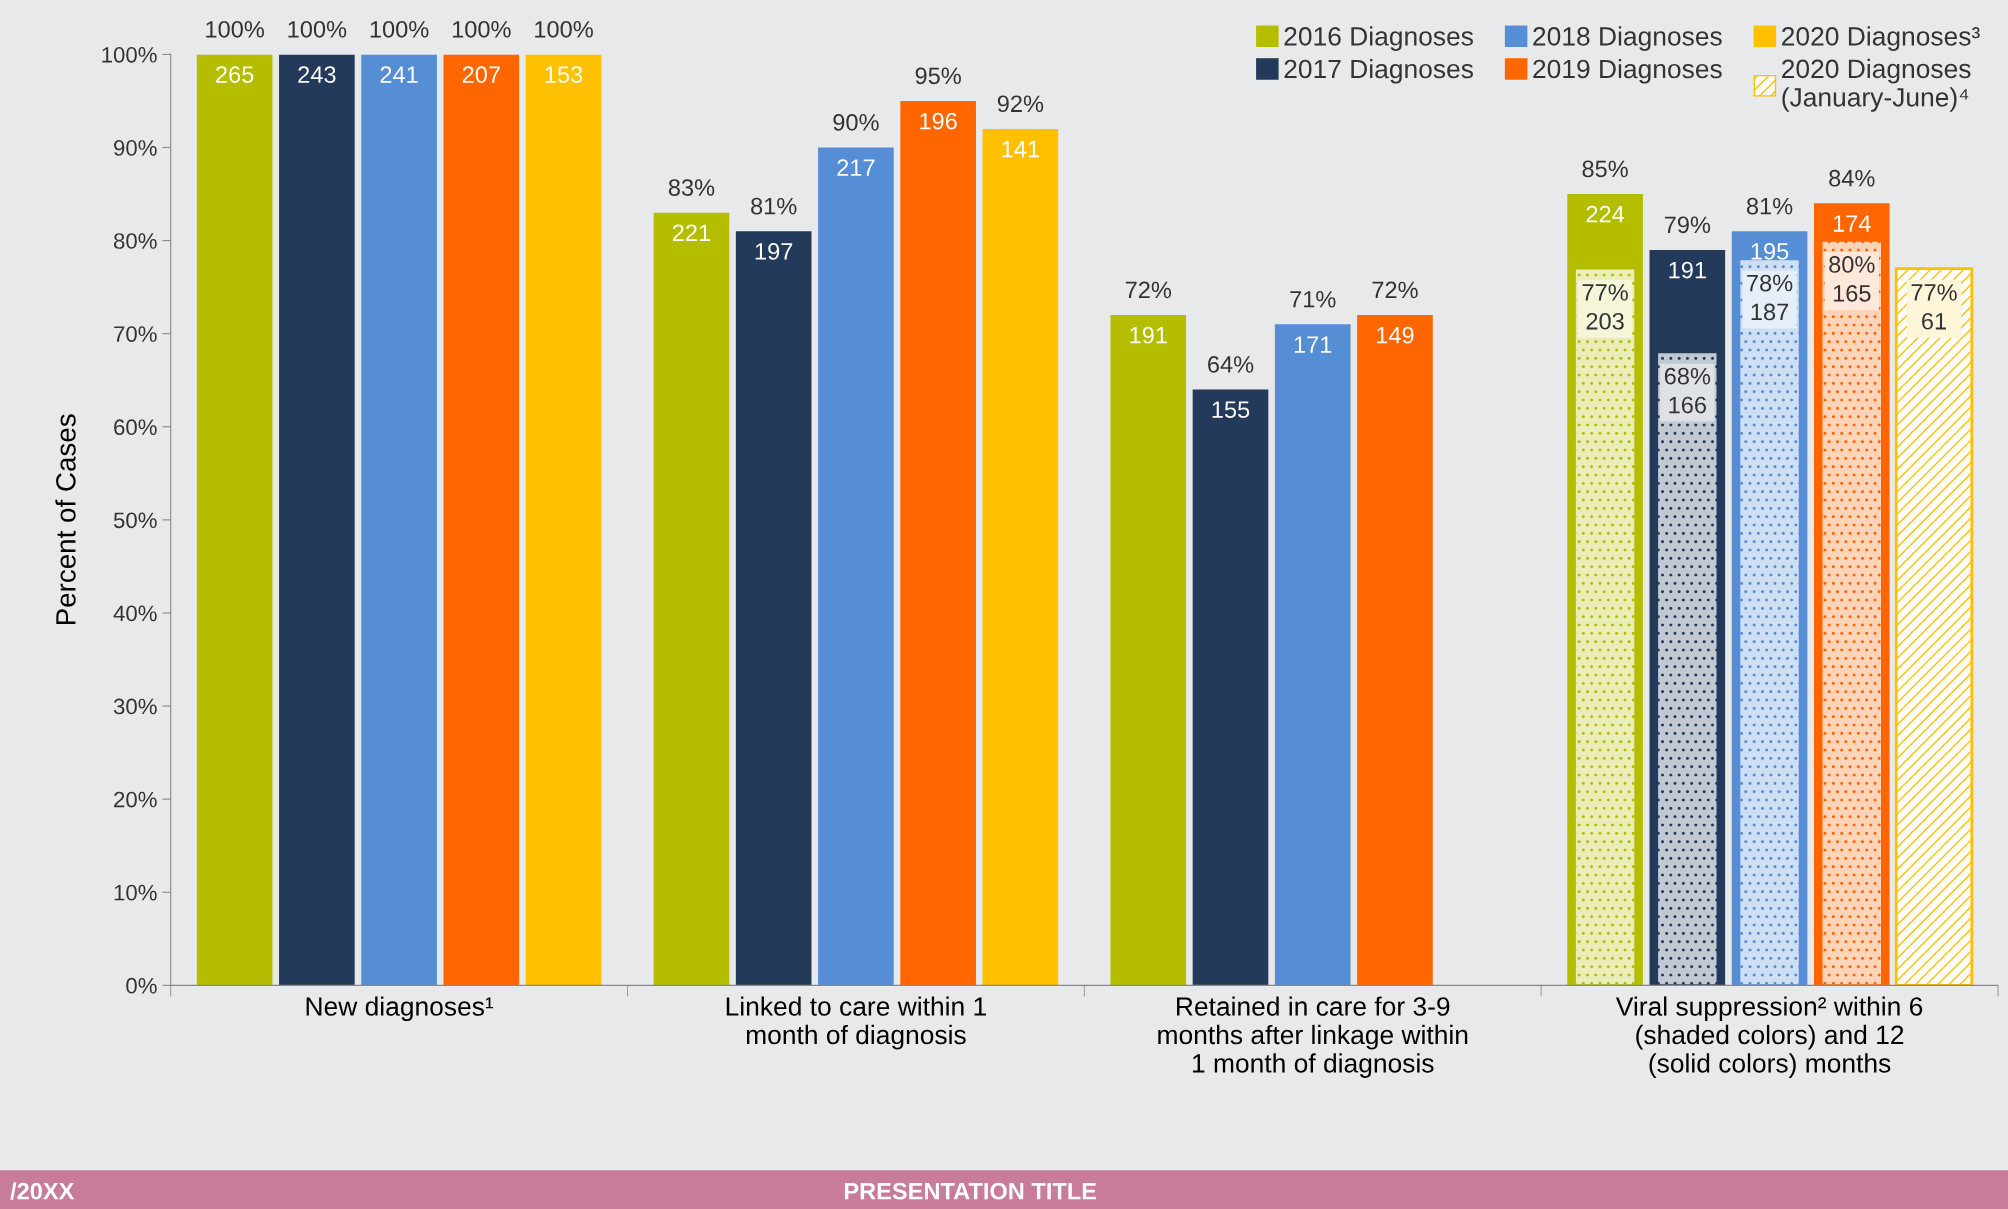 Image resolution: width=2008 pixels, height=1209 pixels. What do you see at coordinates (1378, 71) in the screenshot?
I see `legend-label: 2017 Diagnoses` at bounding box center [1378, 71].